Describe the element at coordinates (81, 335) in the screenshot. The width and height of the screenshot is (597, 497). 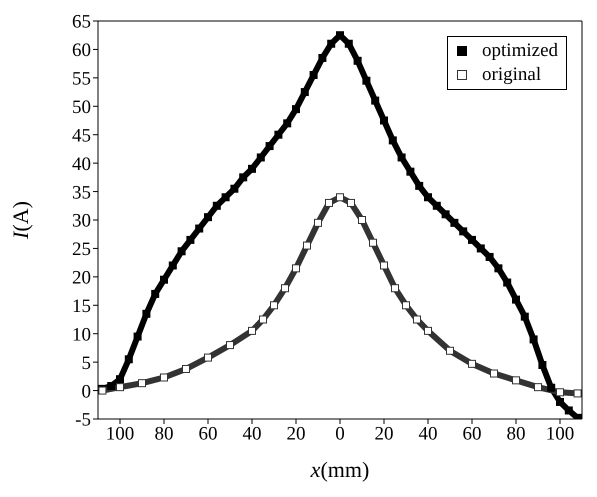
I see `y-tick-label: 10` at that location.